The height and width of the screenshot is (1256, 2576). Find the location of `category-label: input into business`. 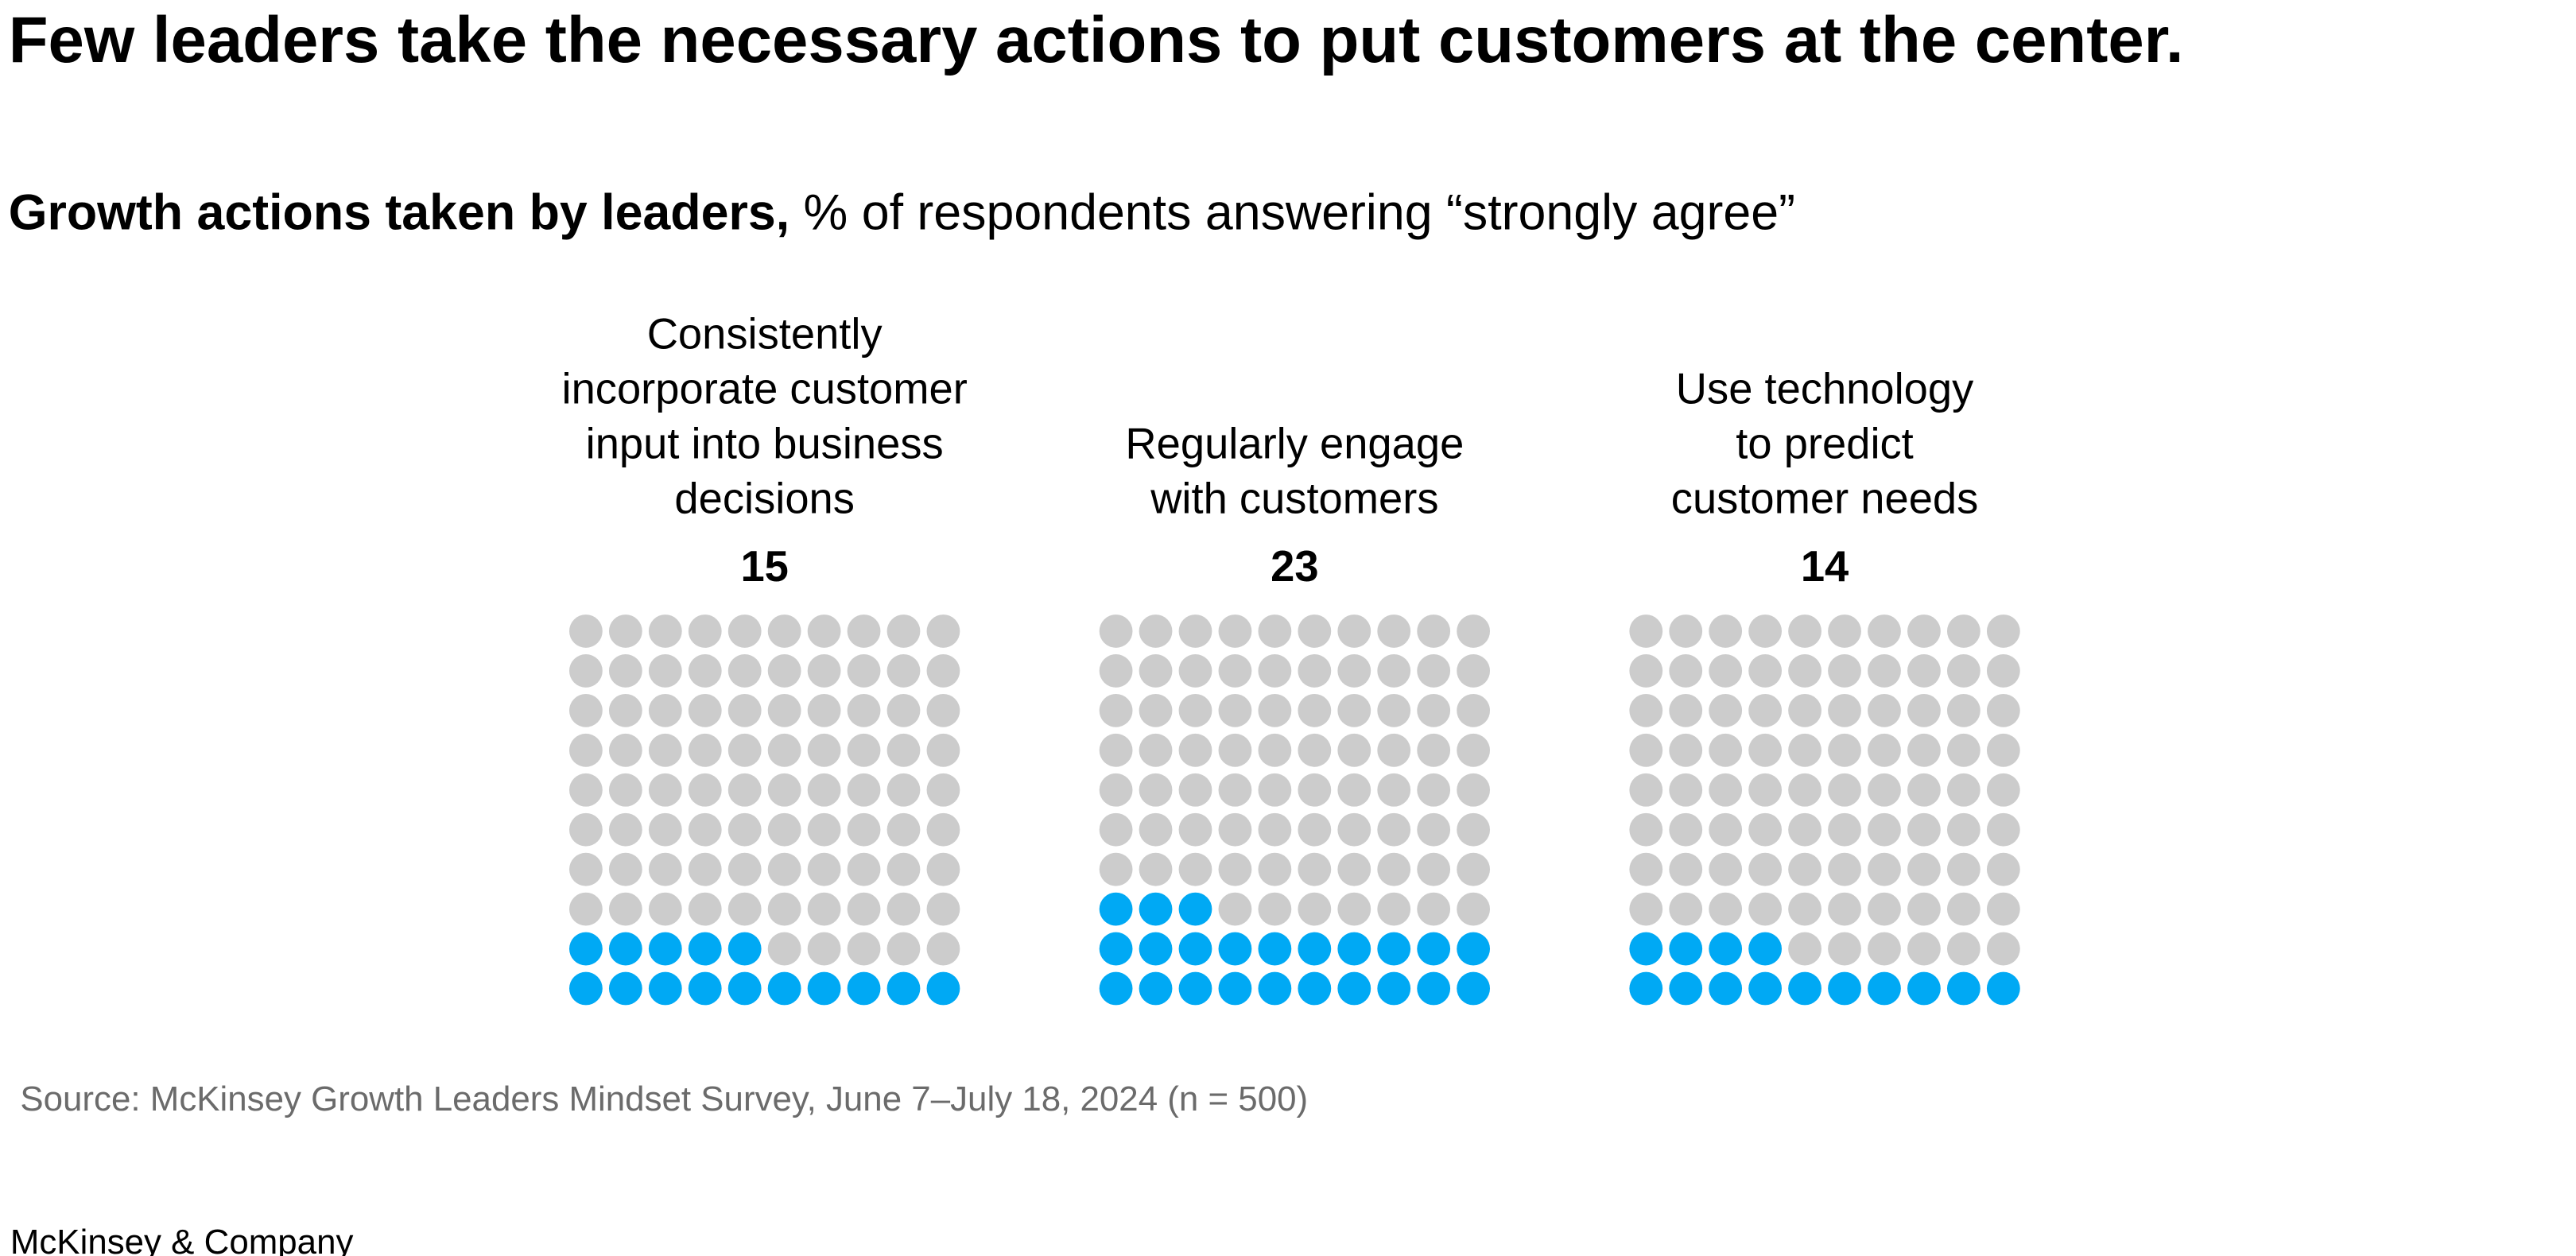

category-label: input into business is located at coordinates (765, 444).